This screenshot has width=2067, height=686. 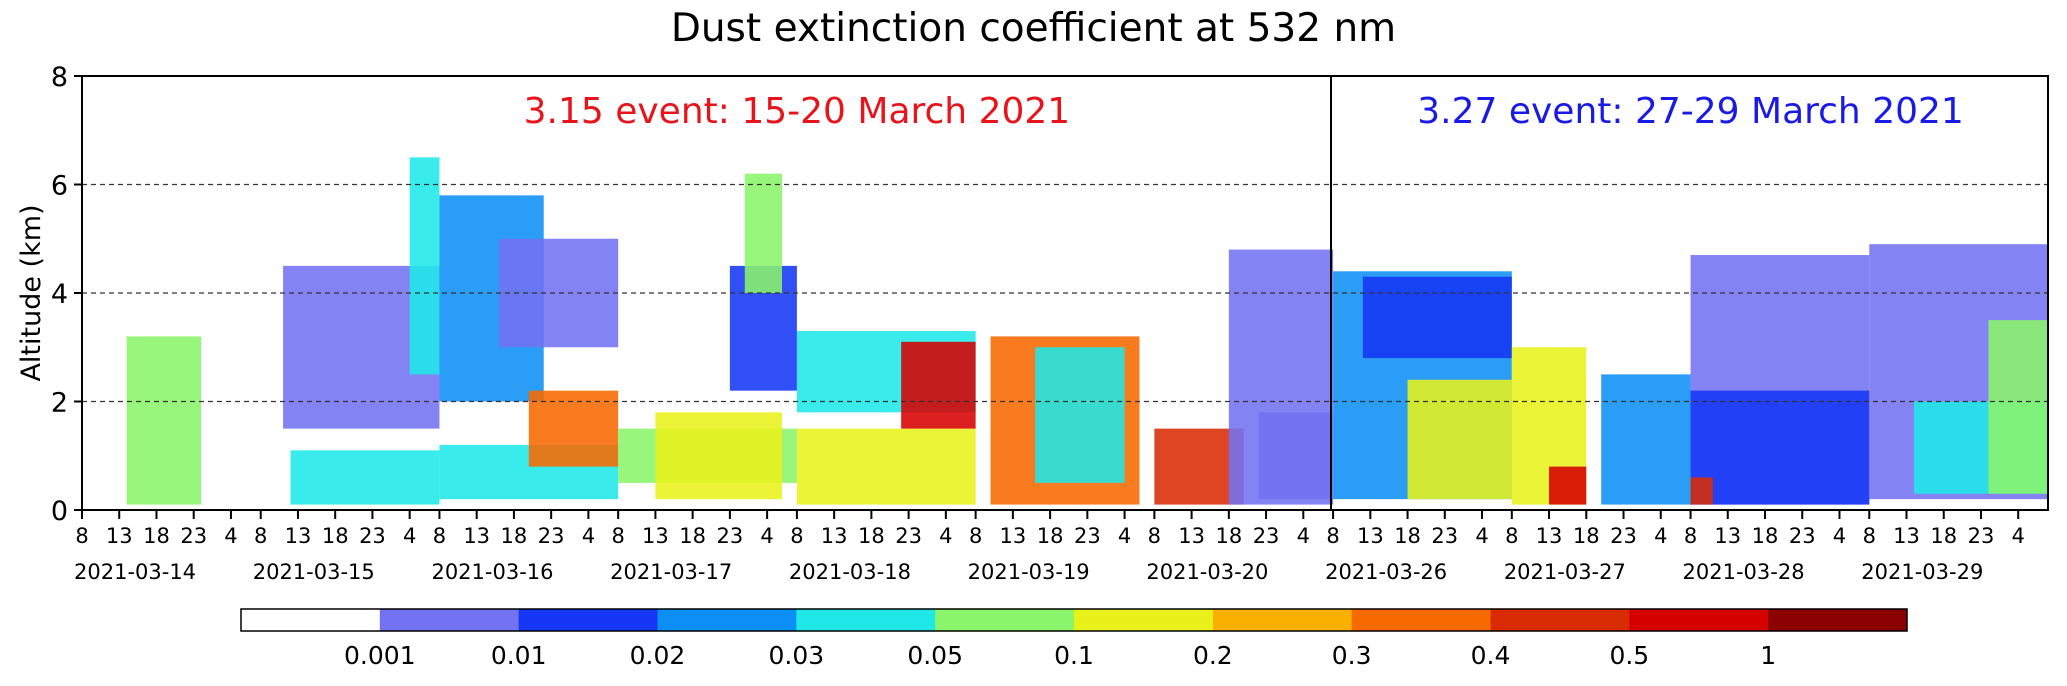 What do you see at coordinates (1491, 655) in the screenshot?
I see `colorbar-label-8: 0.4` at bounding box center [1491, 655].